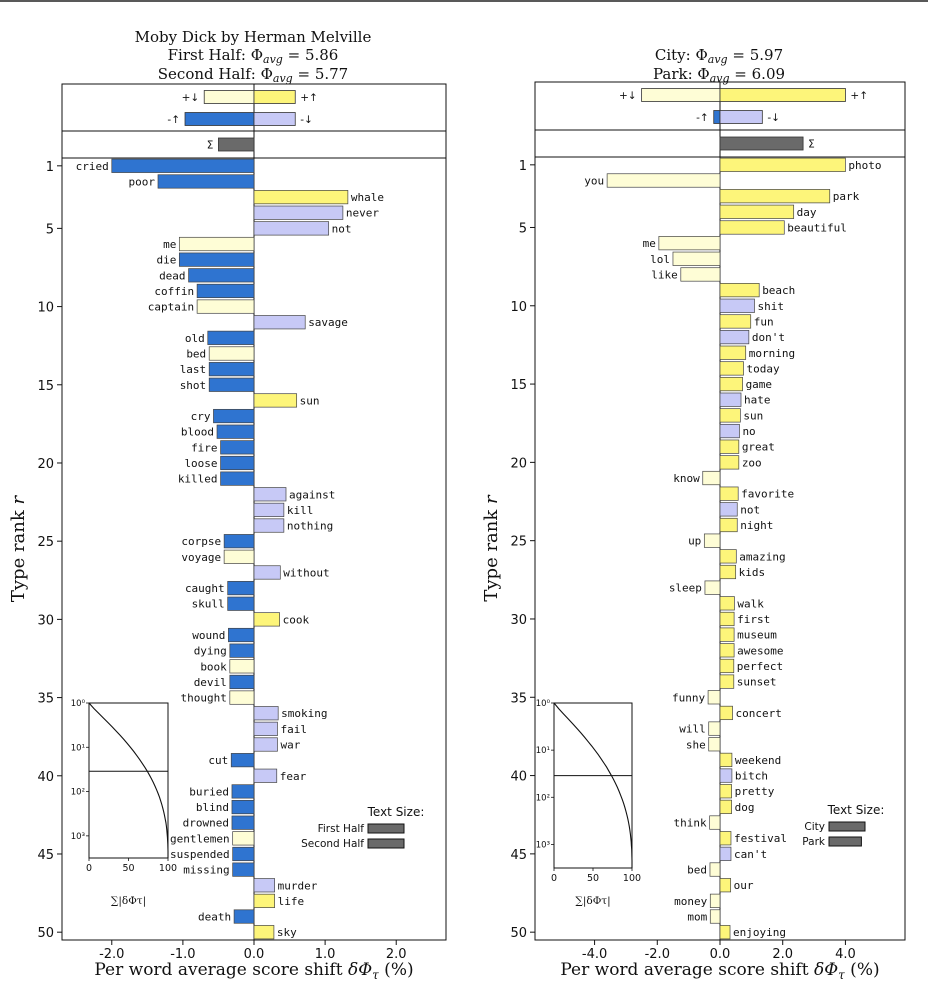 This screenshot has height=983, width=928. I want to click on word-label: perfect, so click(760, 666).